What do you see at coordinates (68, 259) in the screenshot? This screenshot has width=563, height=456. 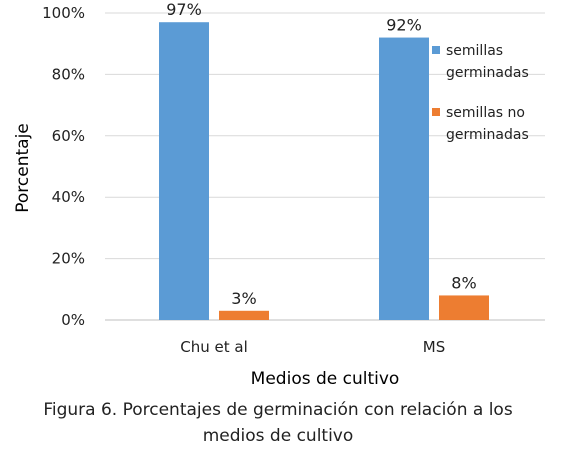 I see `y-tick-label: 20%` at bounding box center [68, 259].